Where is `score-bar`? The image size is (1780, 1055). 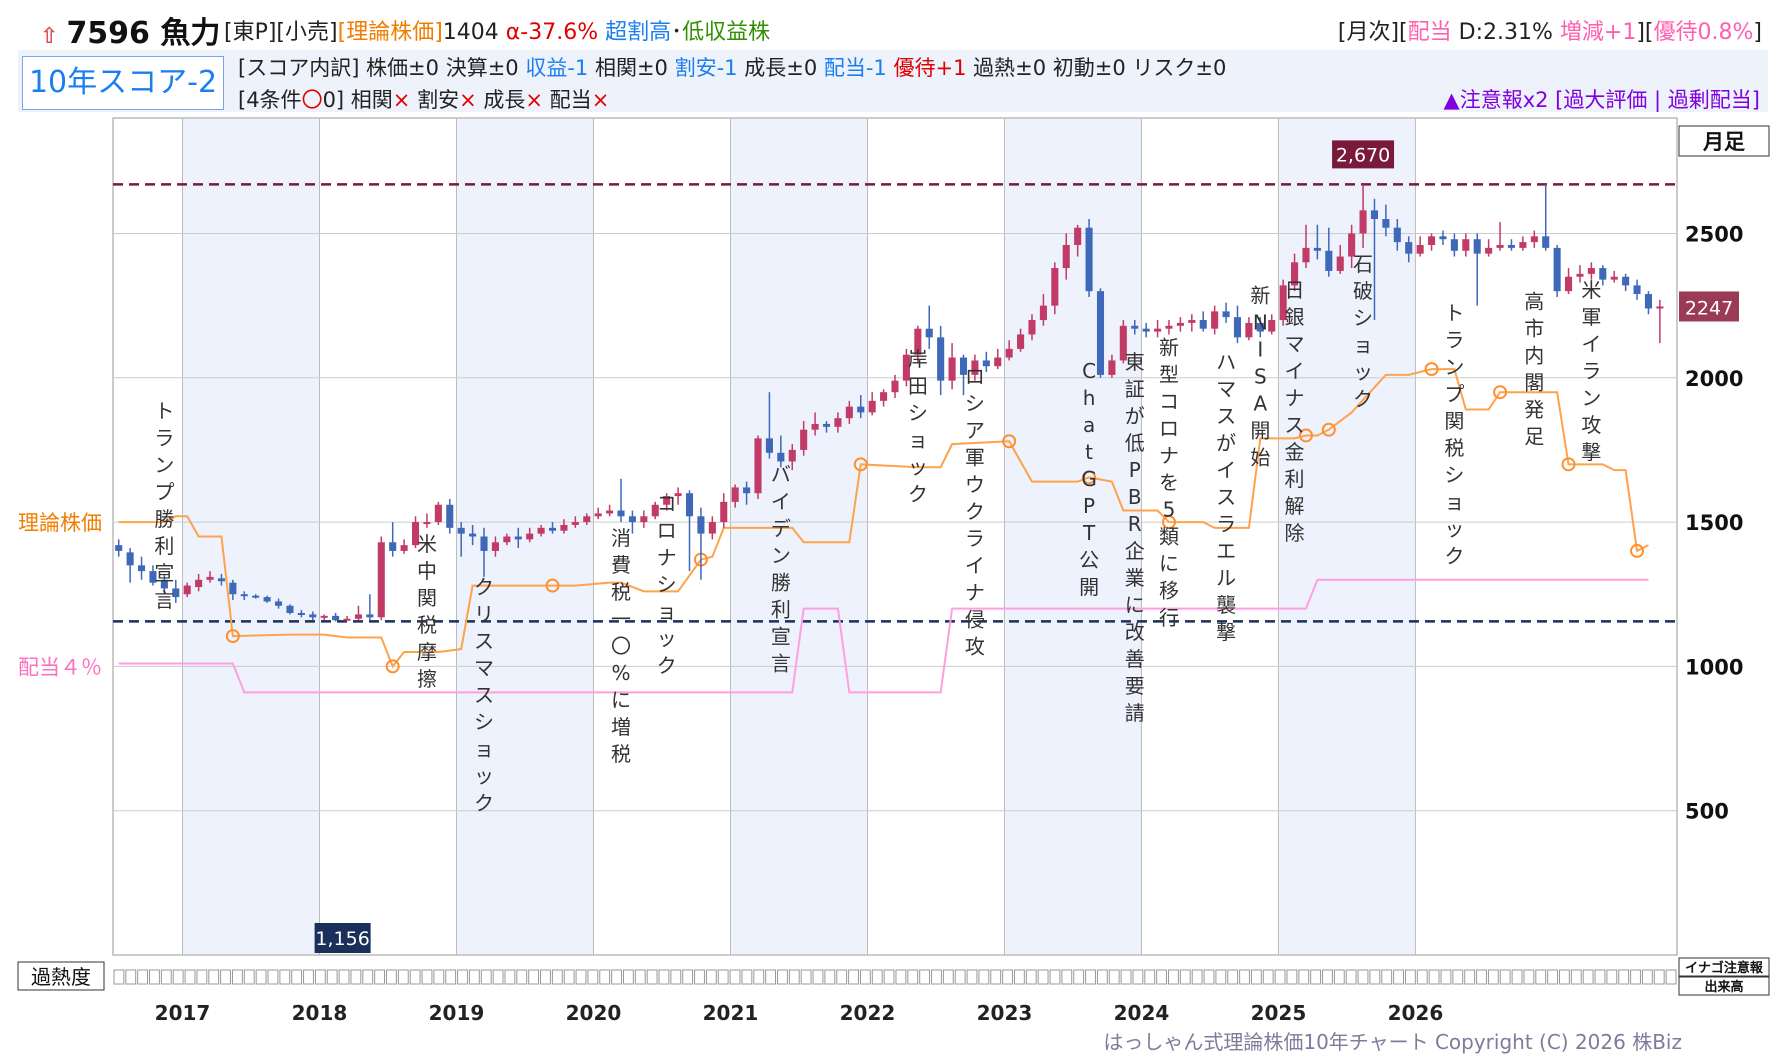 score-bar is located at coordinates (893, 81).